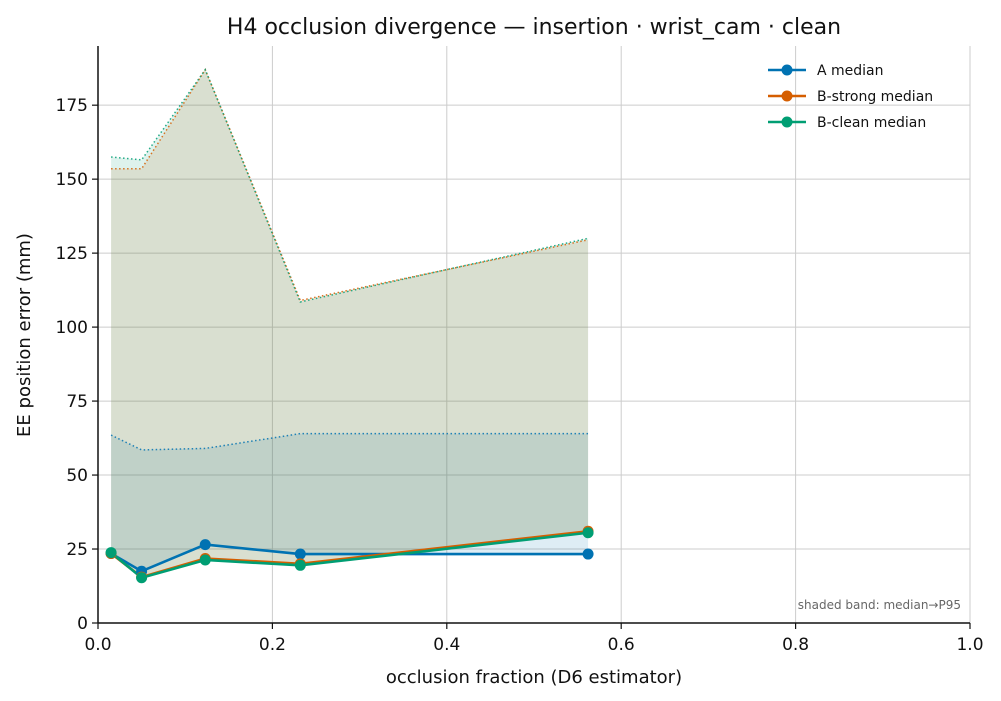 The height and width of the screenshot is (701, 1001). I want to click on x-tick-label: 0.2, so click(272, 645).